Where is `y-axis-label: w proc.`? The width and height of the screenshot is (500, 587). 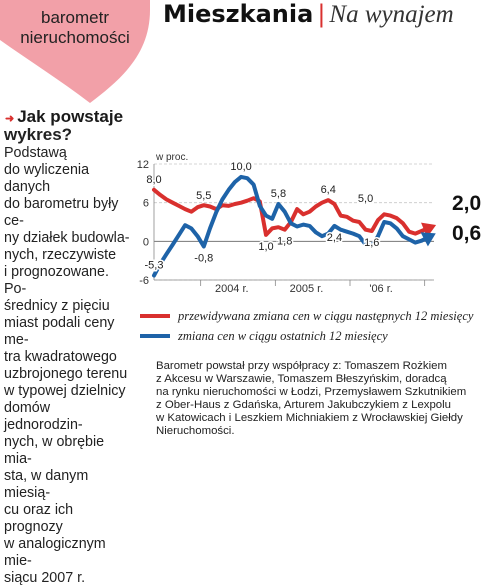
y-axis-label: w proc. is located at coordinates (171, 157).